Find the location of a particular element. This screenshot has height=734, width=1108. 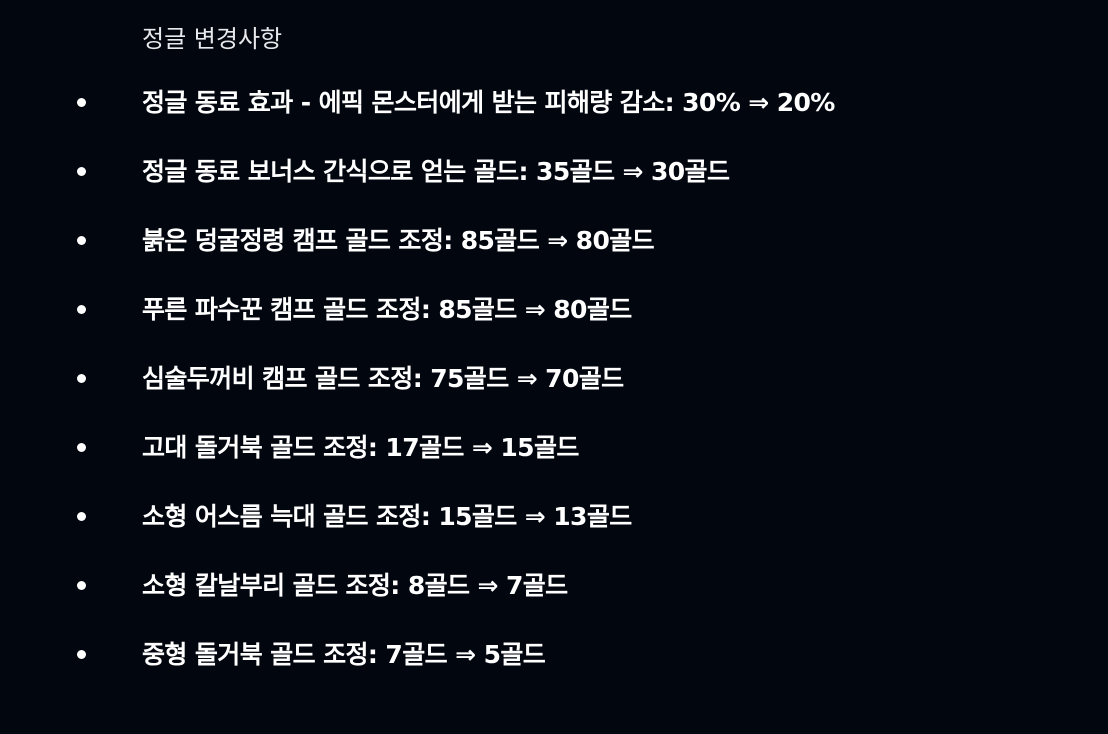

change-text: 고대 돌거북 골드 조정: 17골드 ⇒ 15골드 is located at coordinates (360, 447).